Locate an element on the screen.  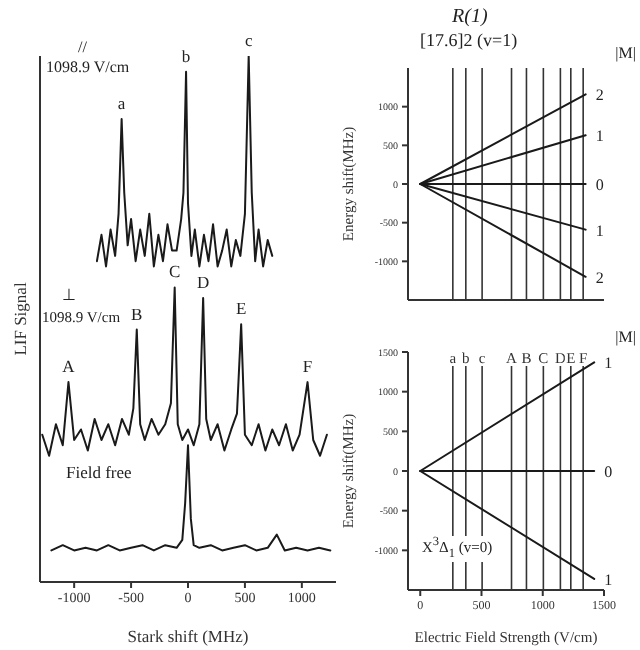
annotation: 1098.9 V/cm is located at coordinates (88, 67).